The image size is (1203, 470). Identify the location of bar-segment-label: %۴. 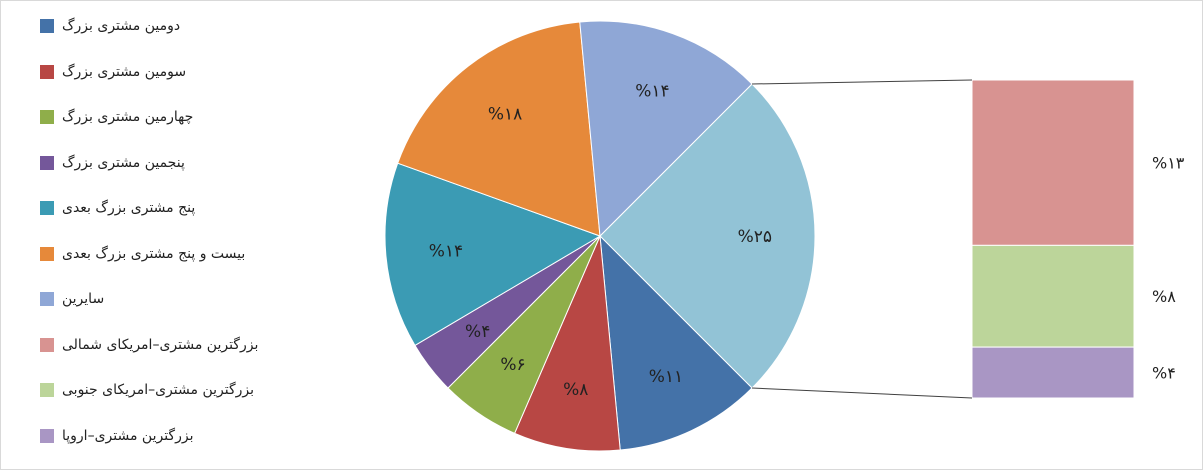
(1164, 373).